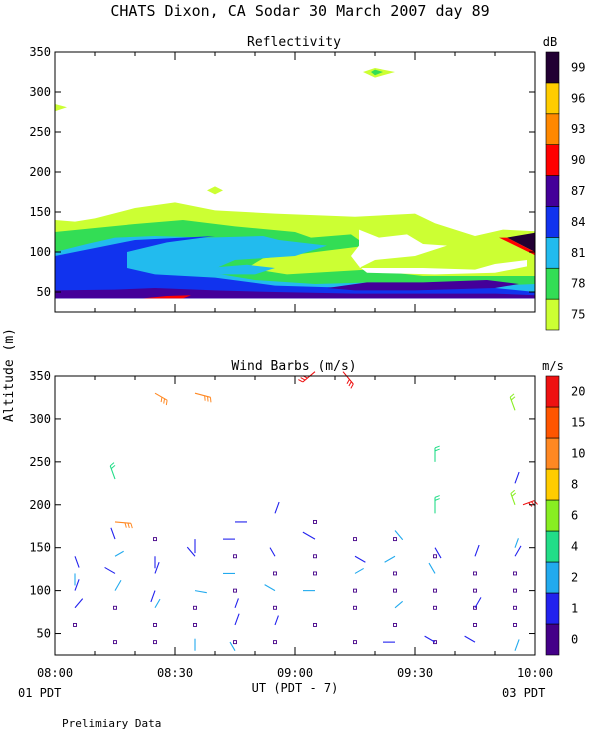 The image size is (600, 754). What do you see at coordinates (111, 723) in the screenshot?
I see `footer-note: Prelimiary Data` at bounding box center [111, 723].